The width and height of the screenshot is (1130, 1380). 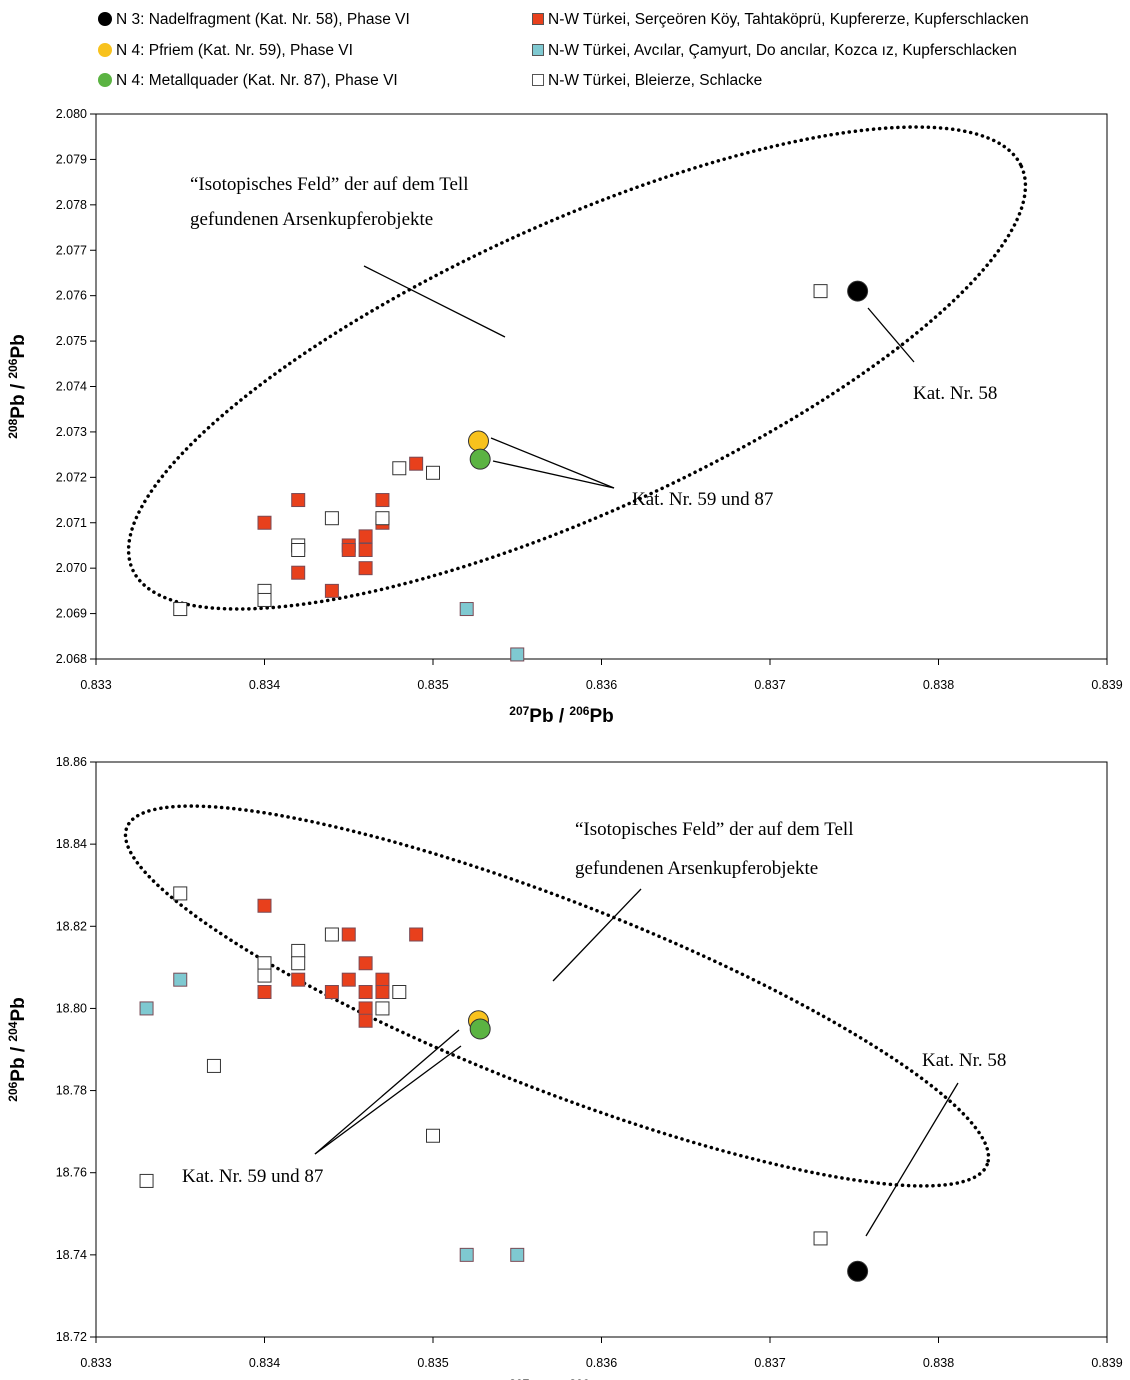 What do you see at coordinates (655, 80) in the screenshot?
I see `legend-label: N-W Türkei, Bleierze, Schlacke` at bounding box center [655, 80].